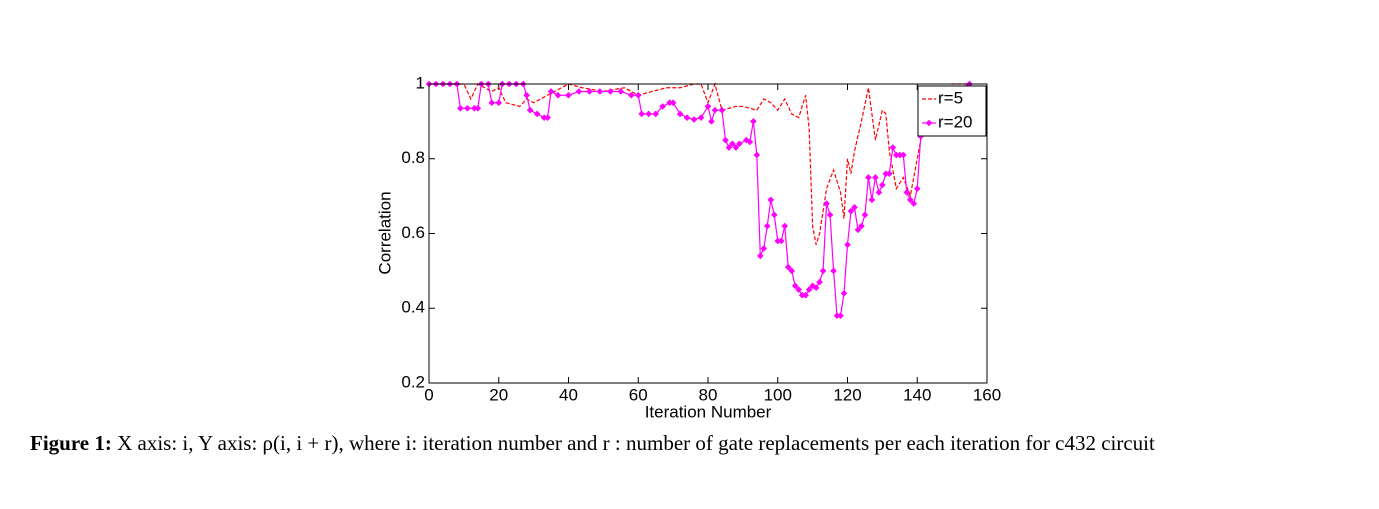 Image resolution: width=1379 pixels, height=509 pixels. Describe the element at coordinates (955, 121) in the screenshot. I see `legend-label: r=20` at that location.